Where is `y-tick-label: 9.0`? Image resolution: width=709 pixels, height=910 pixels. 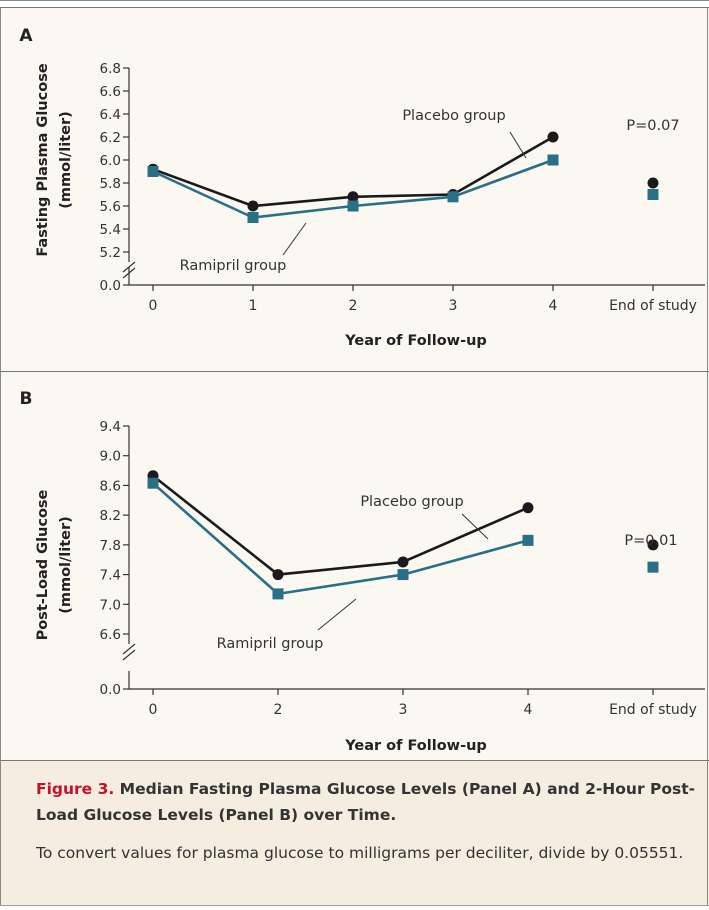
y-tick-label: 9.0 is located at coordinates (110, 457).